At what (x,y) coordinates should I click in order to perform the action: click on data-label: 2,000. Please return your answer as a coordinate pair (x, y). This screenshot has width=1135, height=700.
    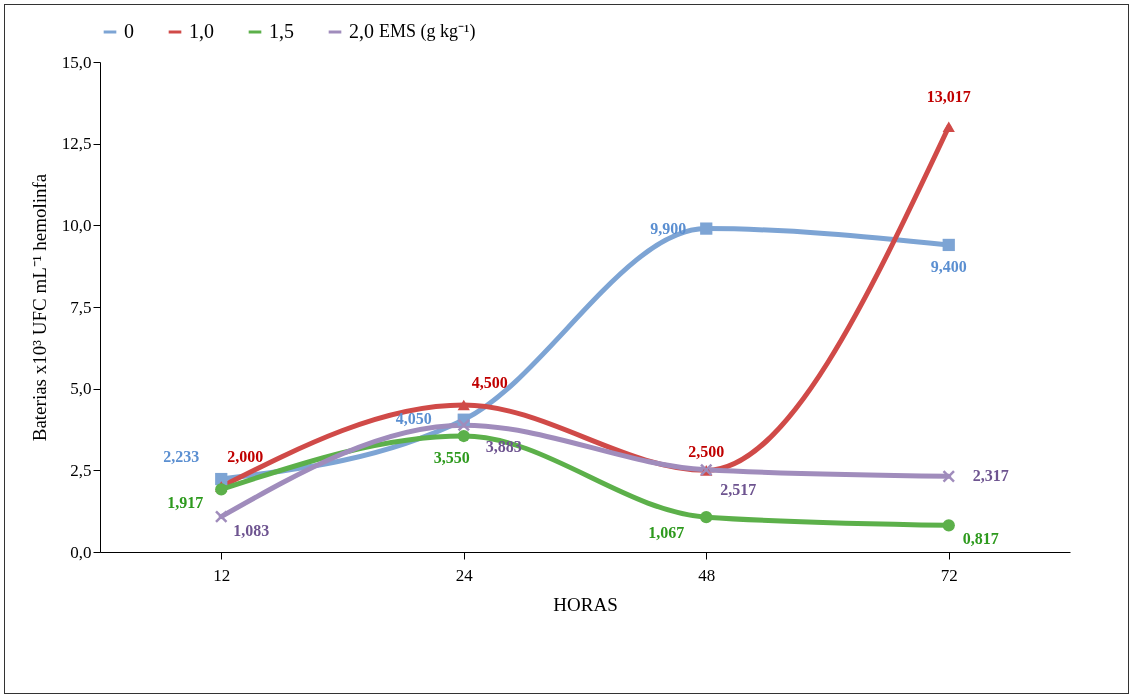
    Looking at the image, I should click on (245, 456).